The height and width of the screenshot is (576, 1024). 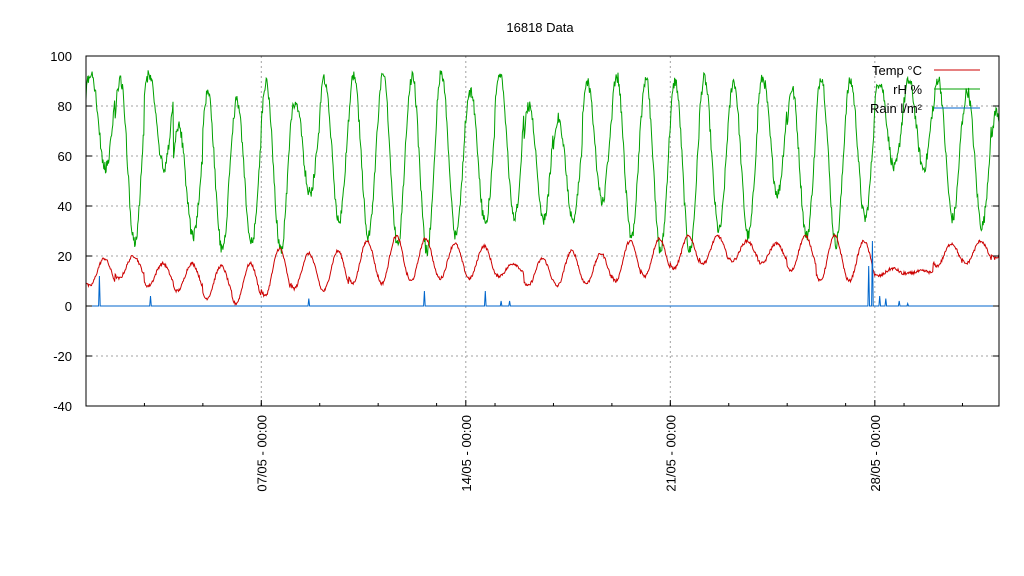 What do you see at coordinates (68, 306) in the screenshot?
I see `y-tick-label: 0` at bounding box center [68, 306].